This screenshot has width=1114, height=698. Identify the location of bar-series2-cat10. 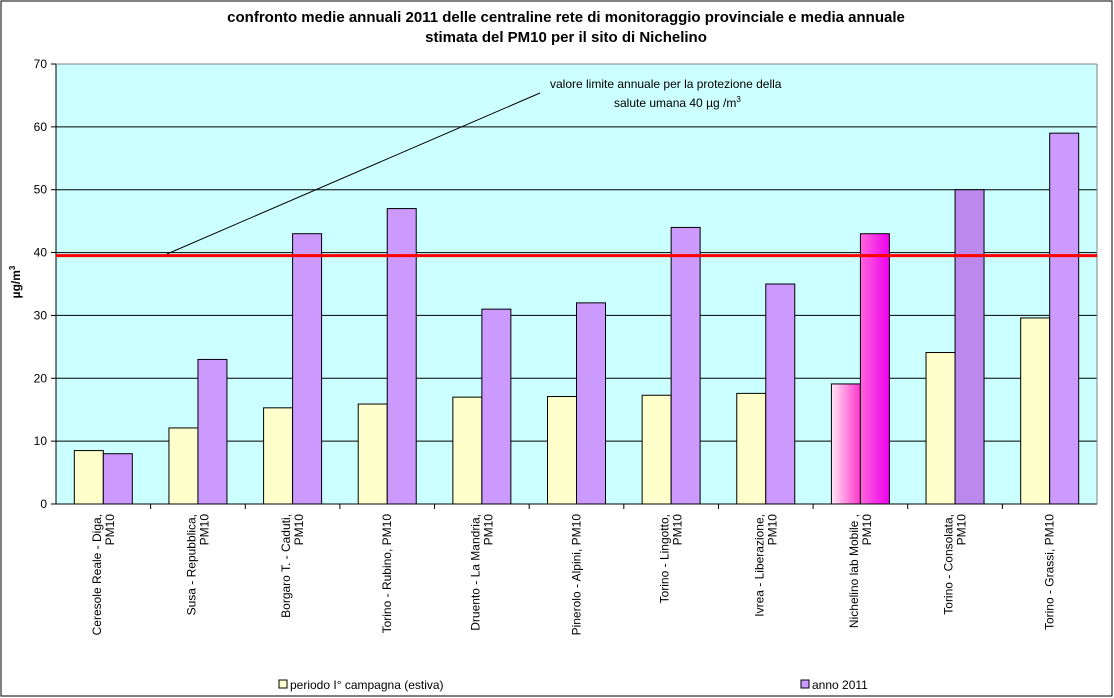
(1064, 318).